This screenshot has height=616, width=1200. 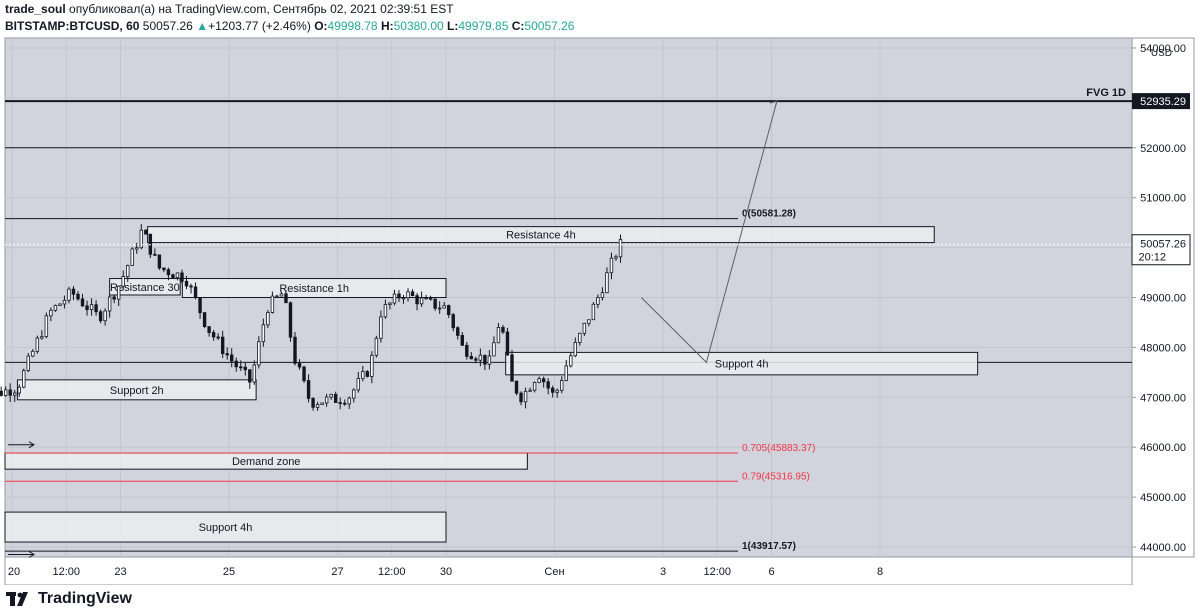 What do you see at coordinates (1163, 245) in the screenshot?
I see `last-price-label: 50057.26` at bounding box center [1163, 245].